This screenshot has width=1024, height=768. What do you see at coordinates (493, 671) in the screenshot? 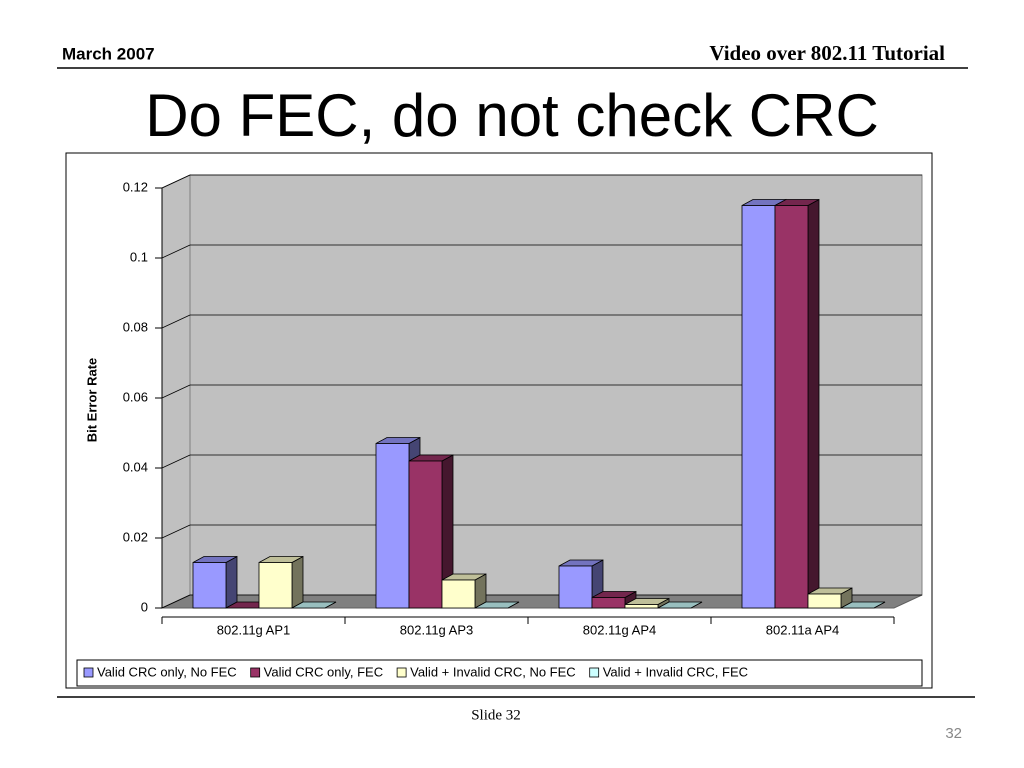
I see `legend-label: Valid + Invalid CRC, No FEC` at bounding box center [493, 671].